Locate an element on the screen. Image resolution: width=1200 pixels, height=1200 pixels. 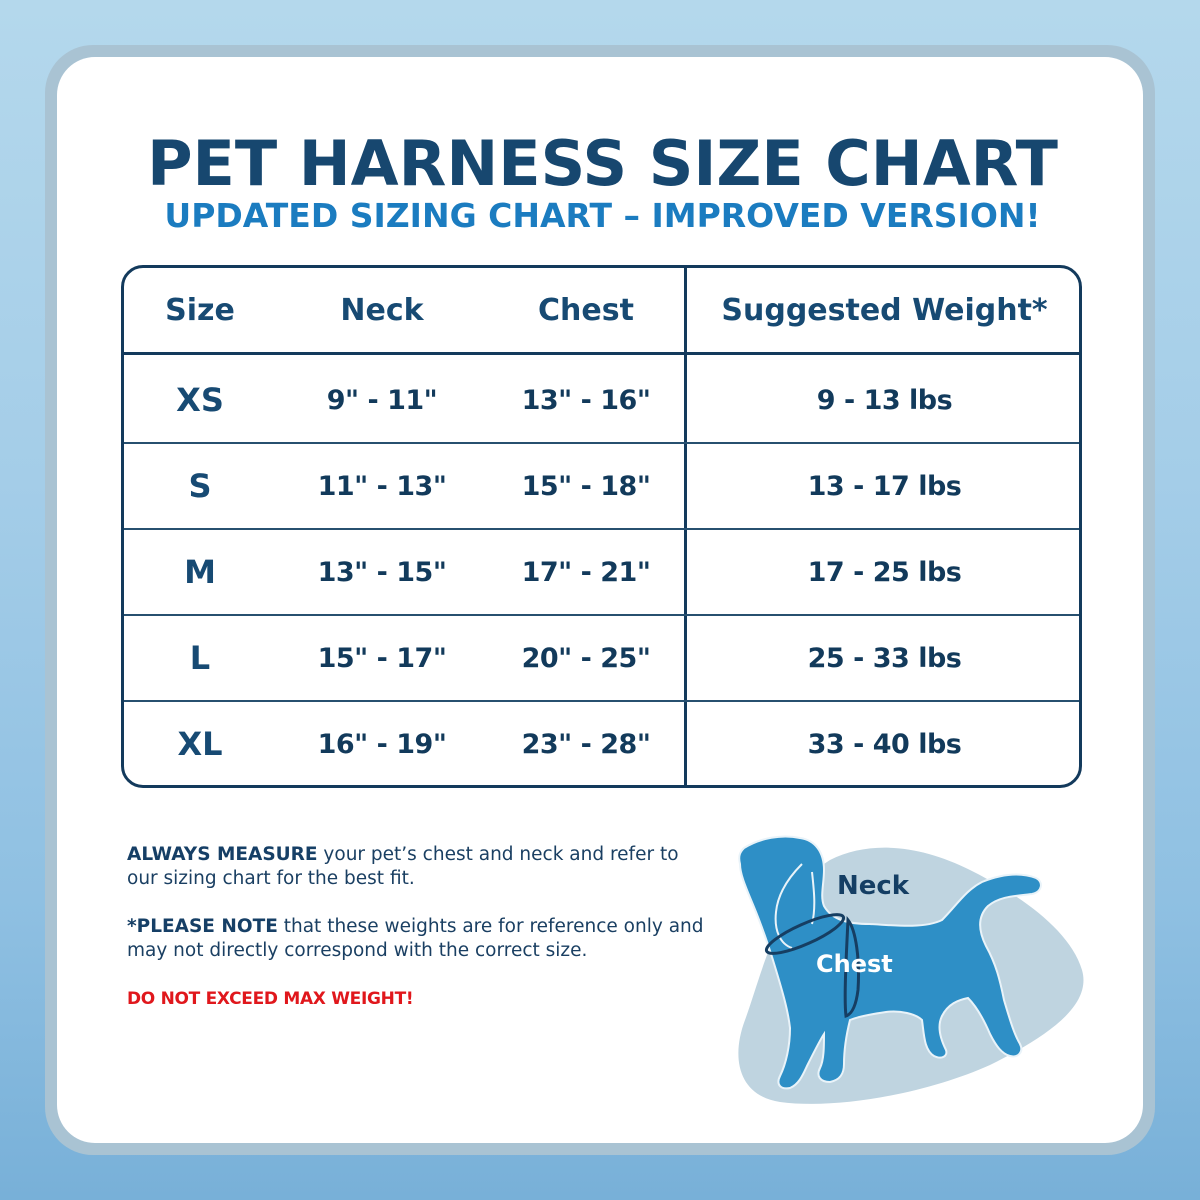
table-row: S 11" - 13" 15" - 18" 13 - 17 lbs is located at coordinates (601, 487).